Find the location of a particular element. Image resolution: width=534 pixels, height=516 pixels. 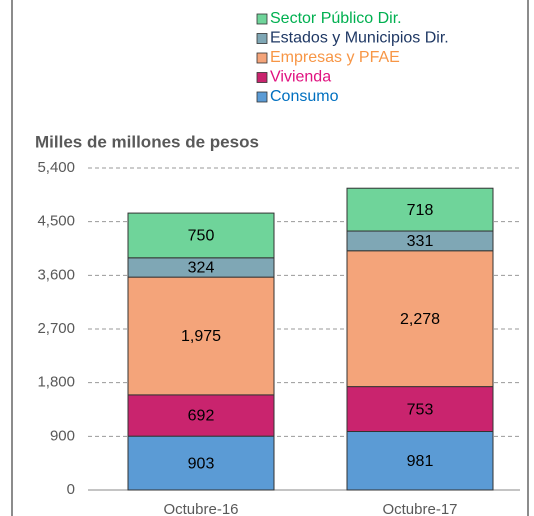

legend-label: Vivienda is located at coordinates (300, 77).